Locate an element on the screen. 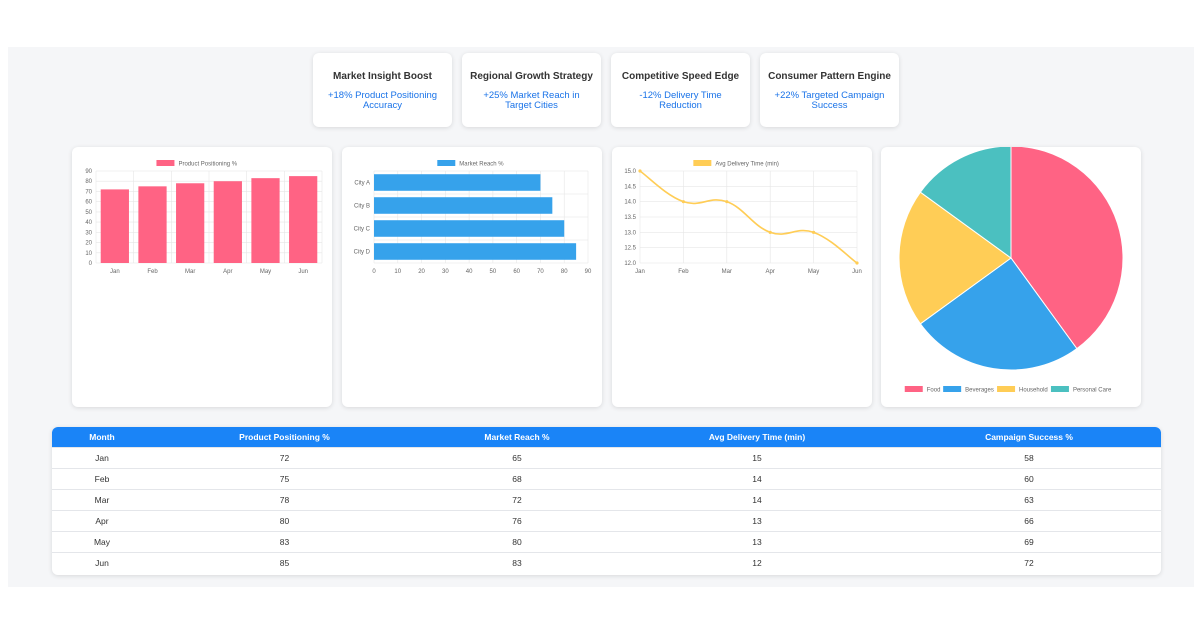 Image resolution: width=1202 pixels, height=634 pixels. table-cell: 65 is located at coordinates (517, 458).